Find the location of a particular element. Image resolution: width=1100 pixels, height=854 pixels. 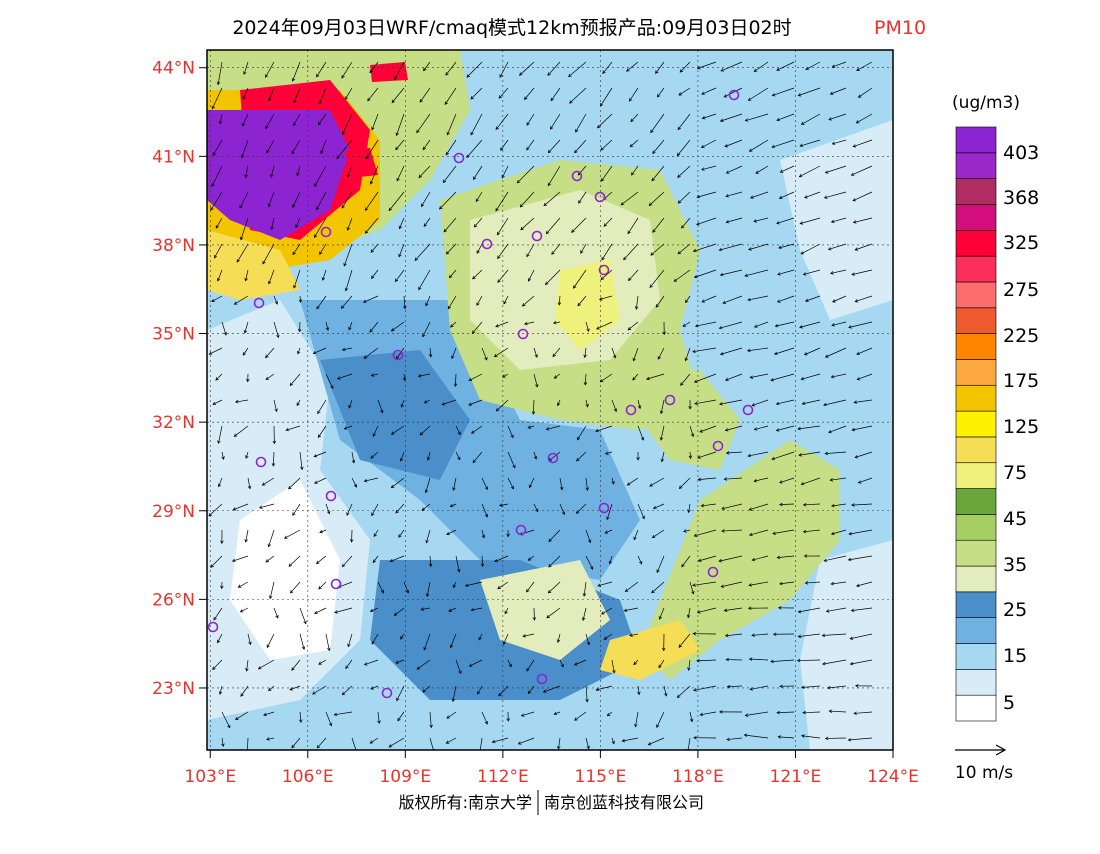

colorbar-label: 125 is located at coordinates (1021, 427).